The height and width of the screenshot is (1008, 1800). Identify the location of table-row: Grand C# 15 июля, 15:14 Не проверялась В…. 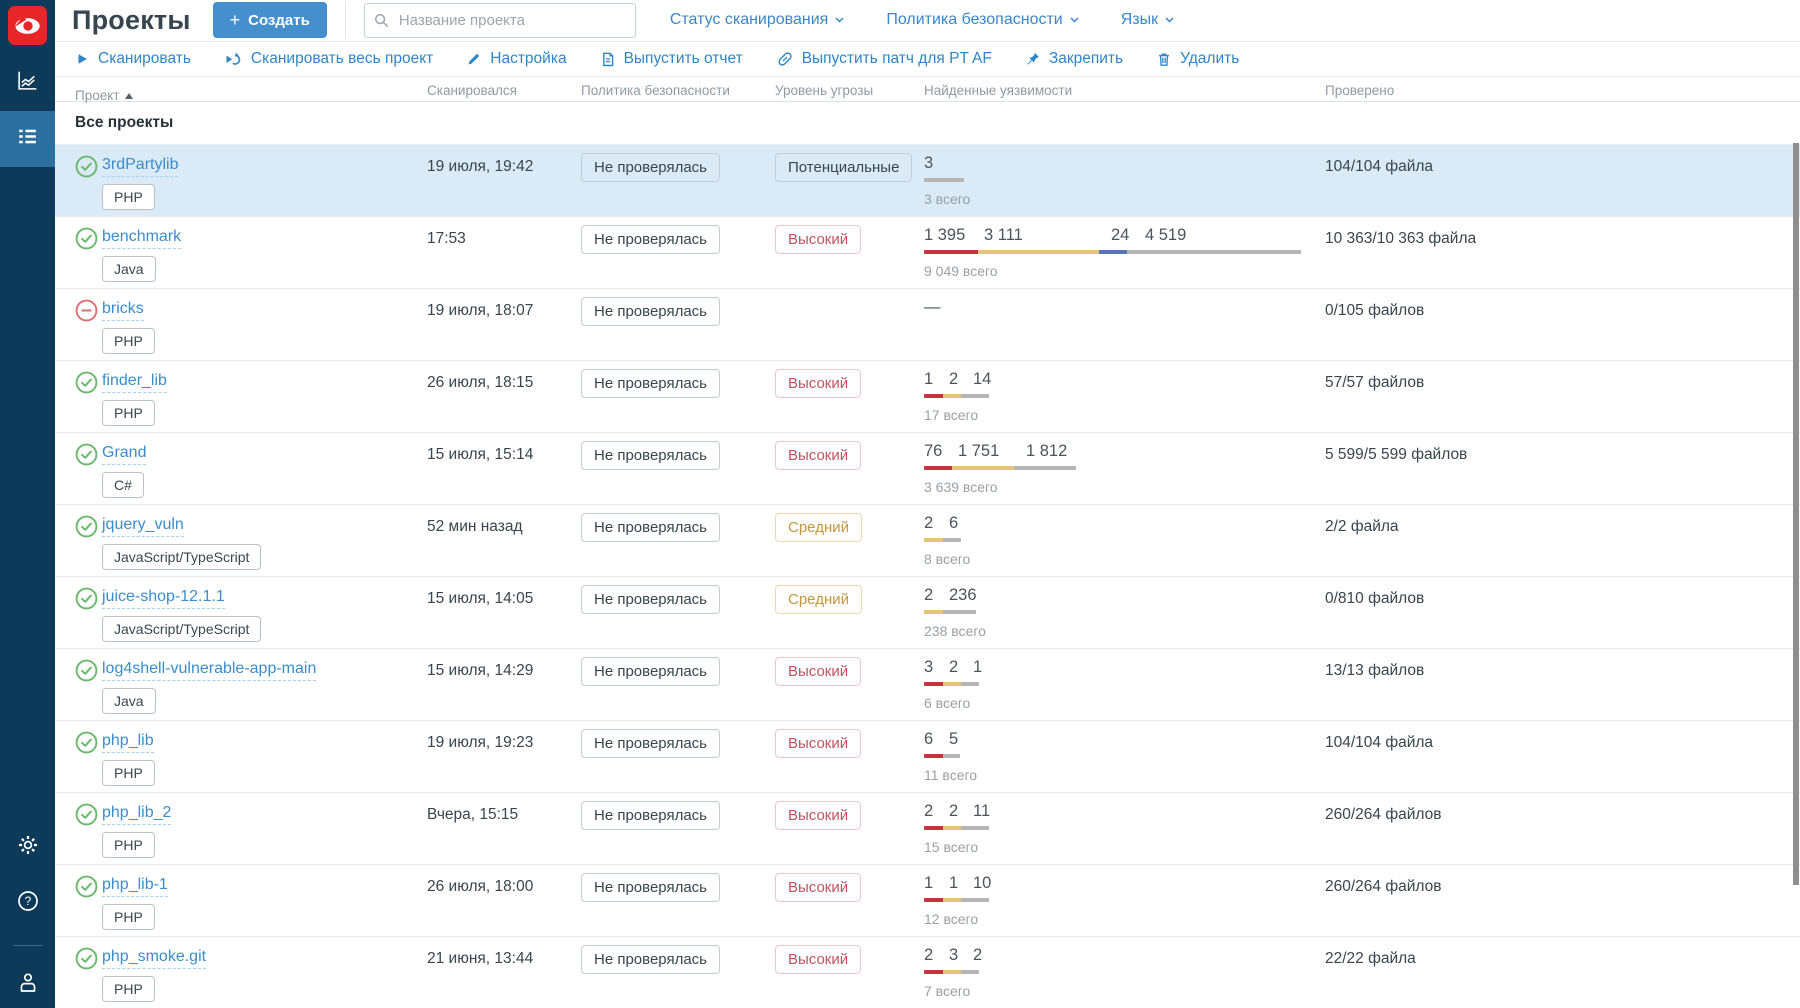
(927, 468).